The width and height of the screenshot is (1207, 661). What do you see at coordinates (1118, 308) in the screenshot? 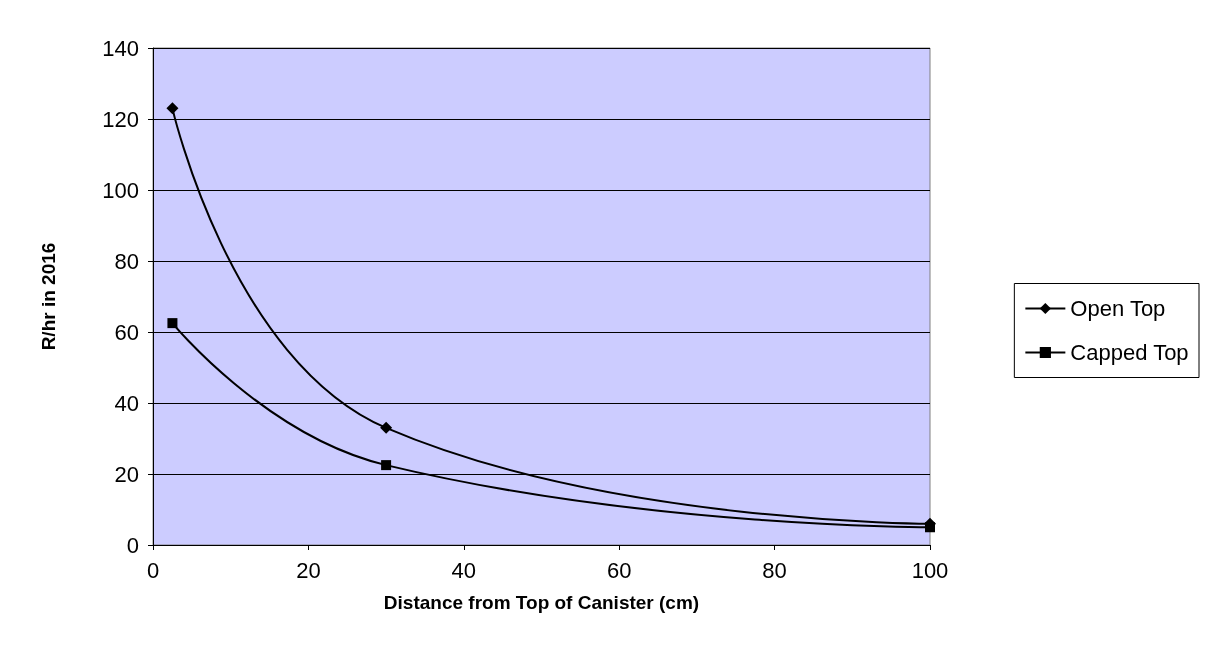
I see `legend-label: Open Top` at bounding box center [1118, 308].